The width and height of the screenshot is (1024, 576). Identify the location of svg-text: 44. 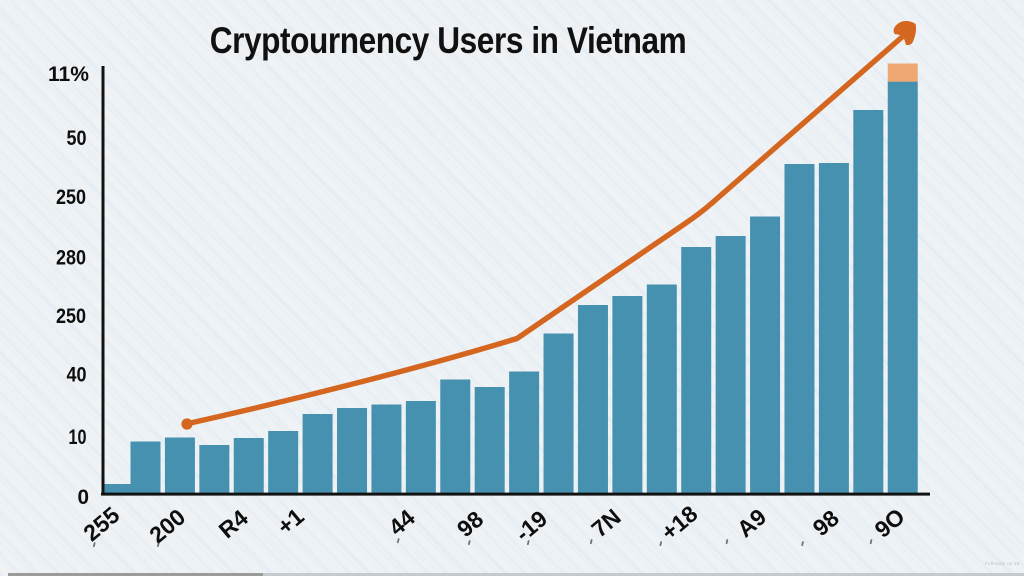
(401, 522).